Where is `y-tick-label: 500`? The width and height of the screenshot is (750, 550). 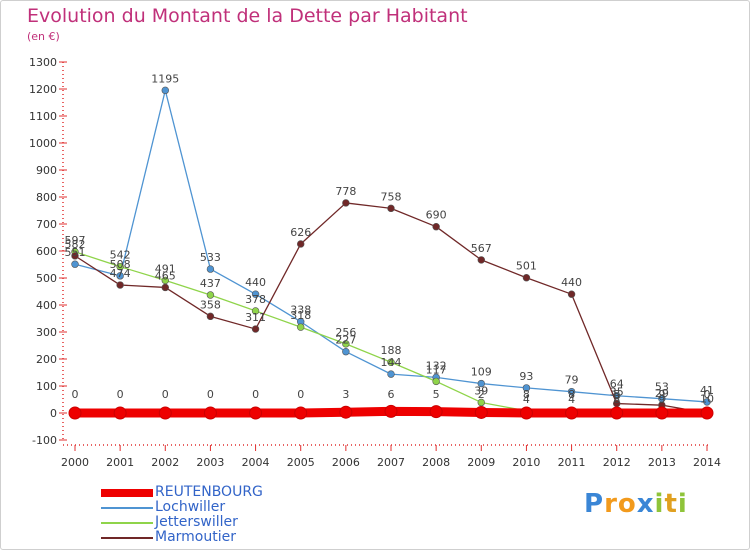 y-tick-label: 500 is located at coordinates (46, 278).